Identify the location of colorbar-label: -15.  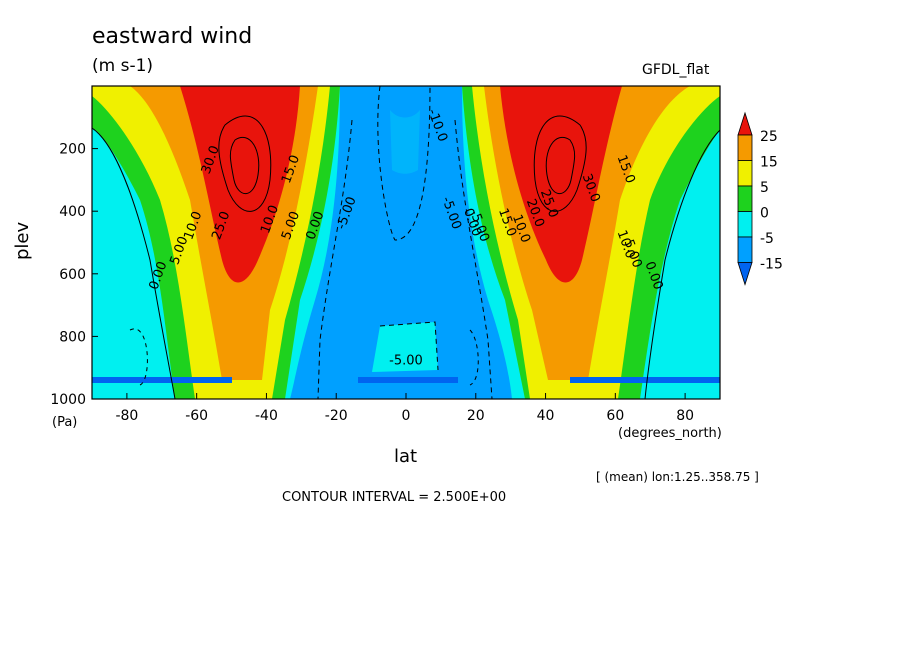
(771, 265).